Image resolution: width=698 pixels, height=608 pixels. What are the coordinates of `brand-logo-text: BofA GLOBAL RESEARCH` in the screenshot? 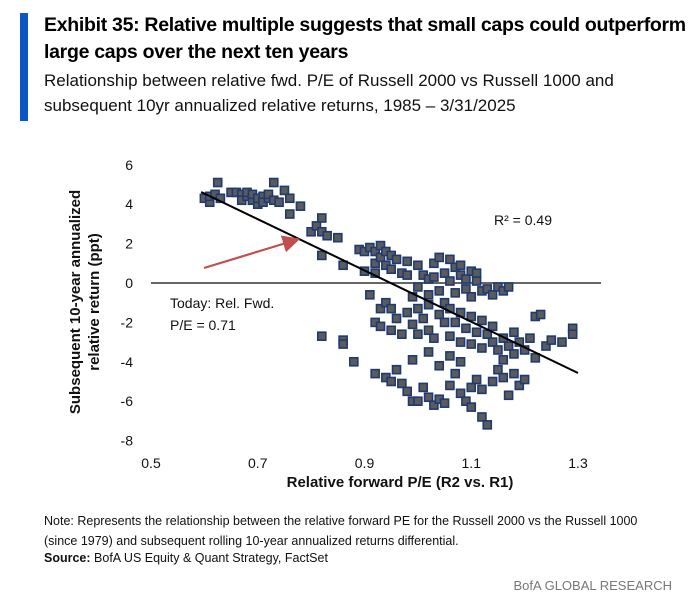 It's located at (592, 585).